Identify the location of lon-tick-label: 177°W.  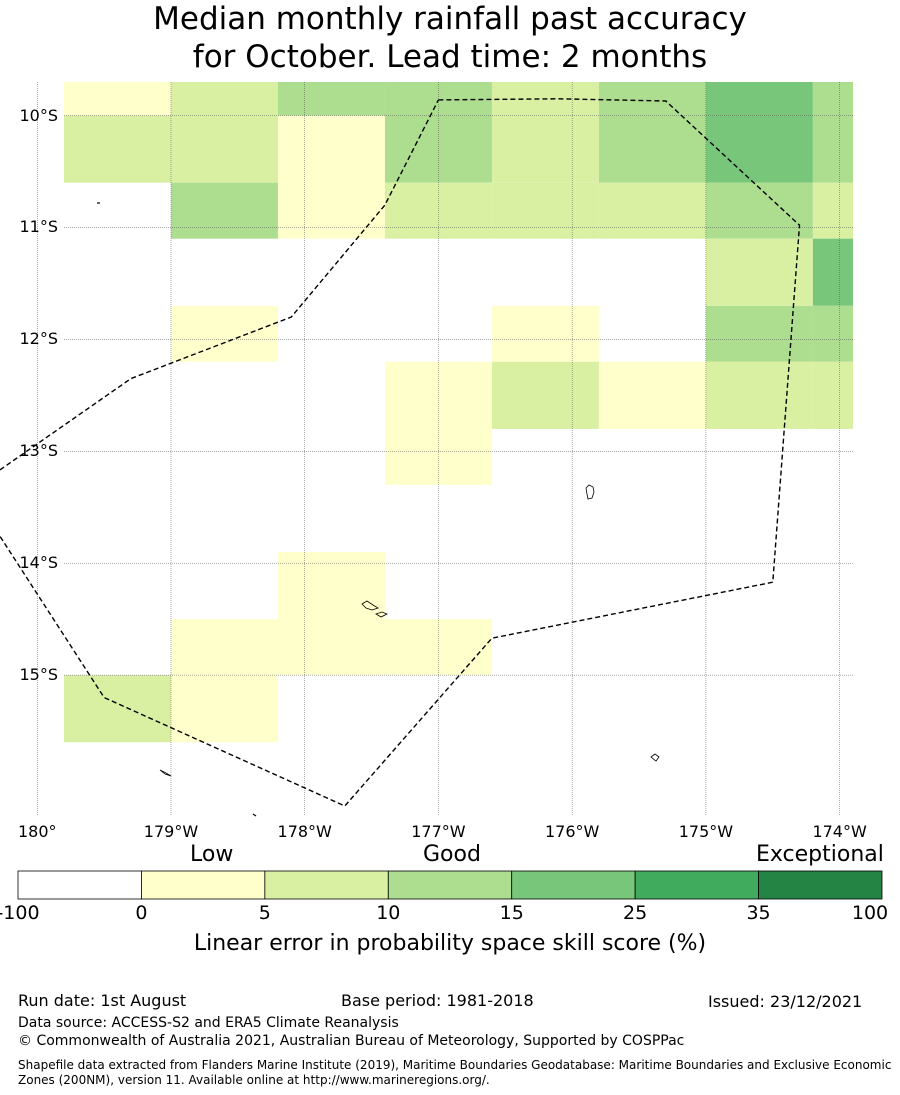
(438, 831).